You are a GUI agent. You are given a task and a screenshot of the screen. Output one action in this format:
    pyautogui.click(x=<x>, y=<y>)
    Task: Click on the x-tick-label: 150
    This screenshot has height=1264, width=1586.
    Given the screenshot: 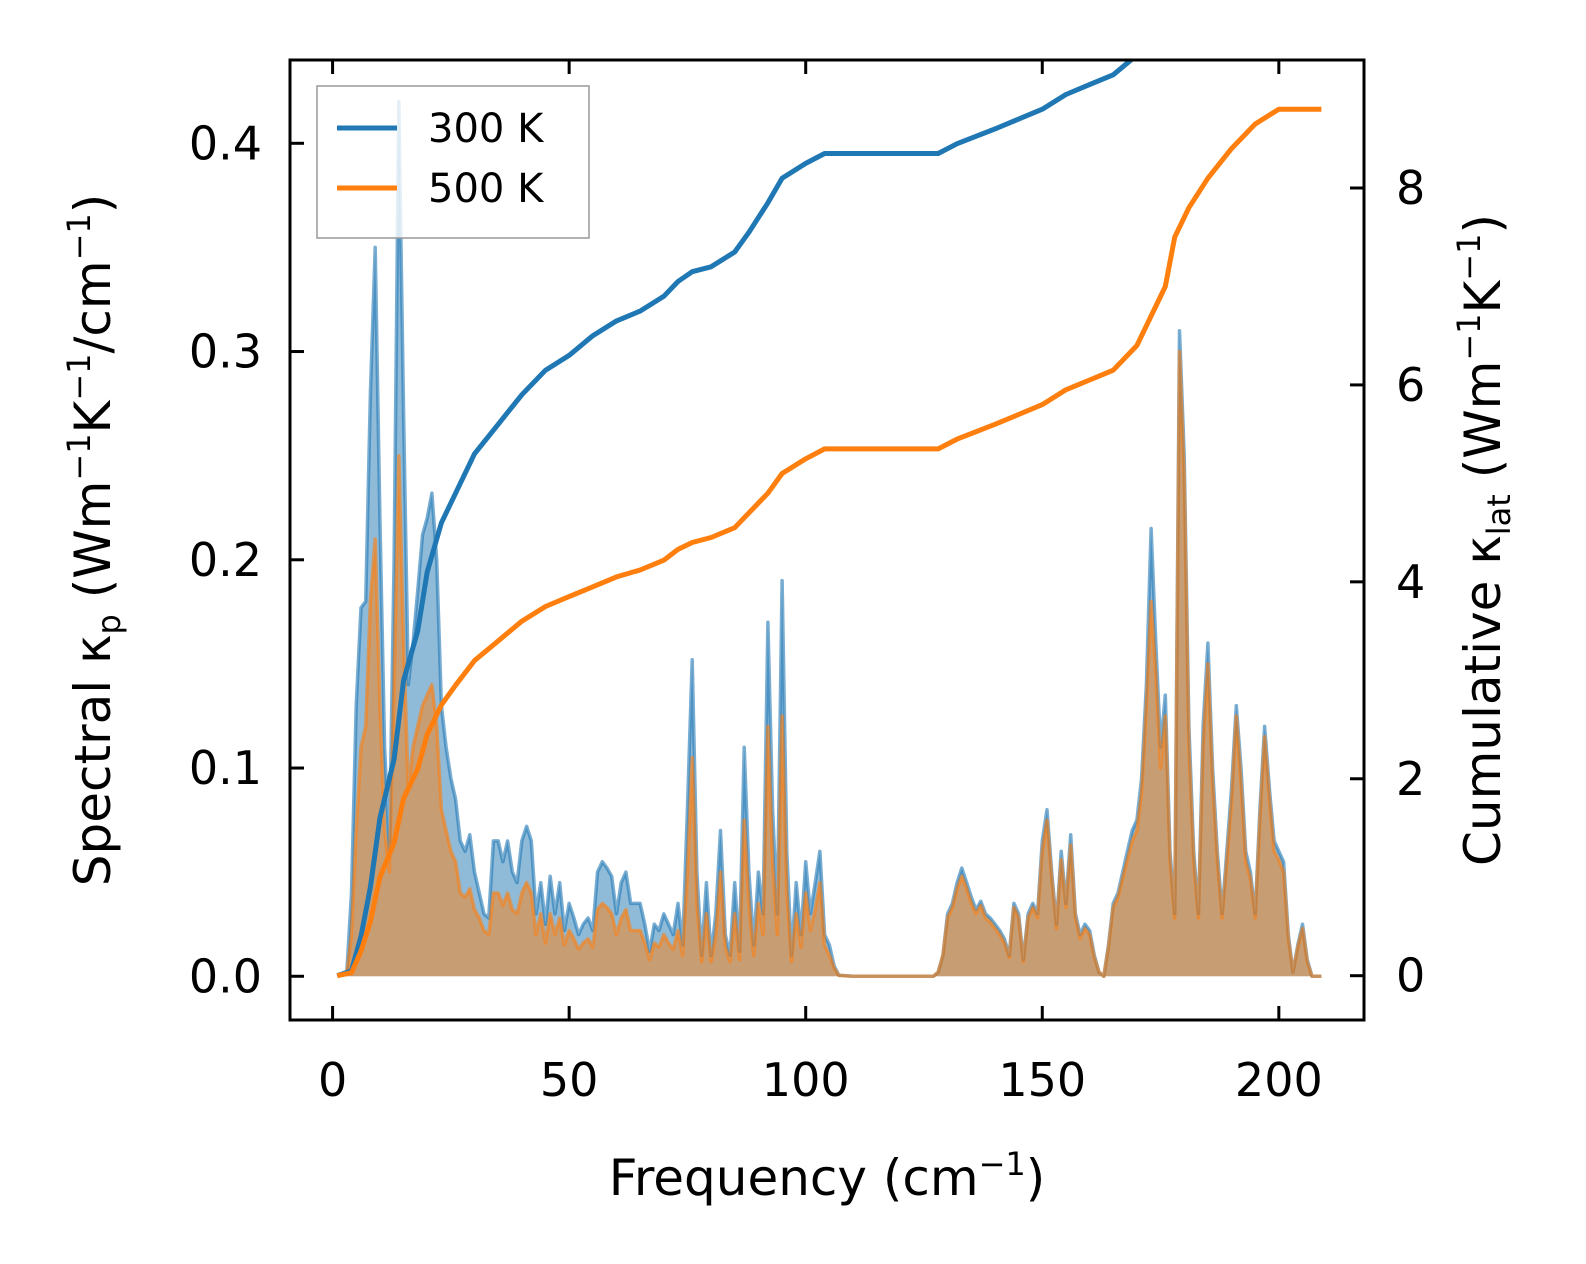 What is the action you would take?
    pyautogui.click(x=1042, y=1080)
    